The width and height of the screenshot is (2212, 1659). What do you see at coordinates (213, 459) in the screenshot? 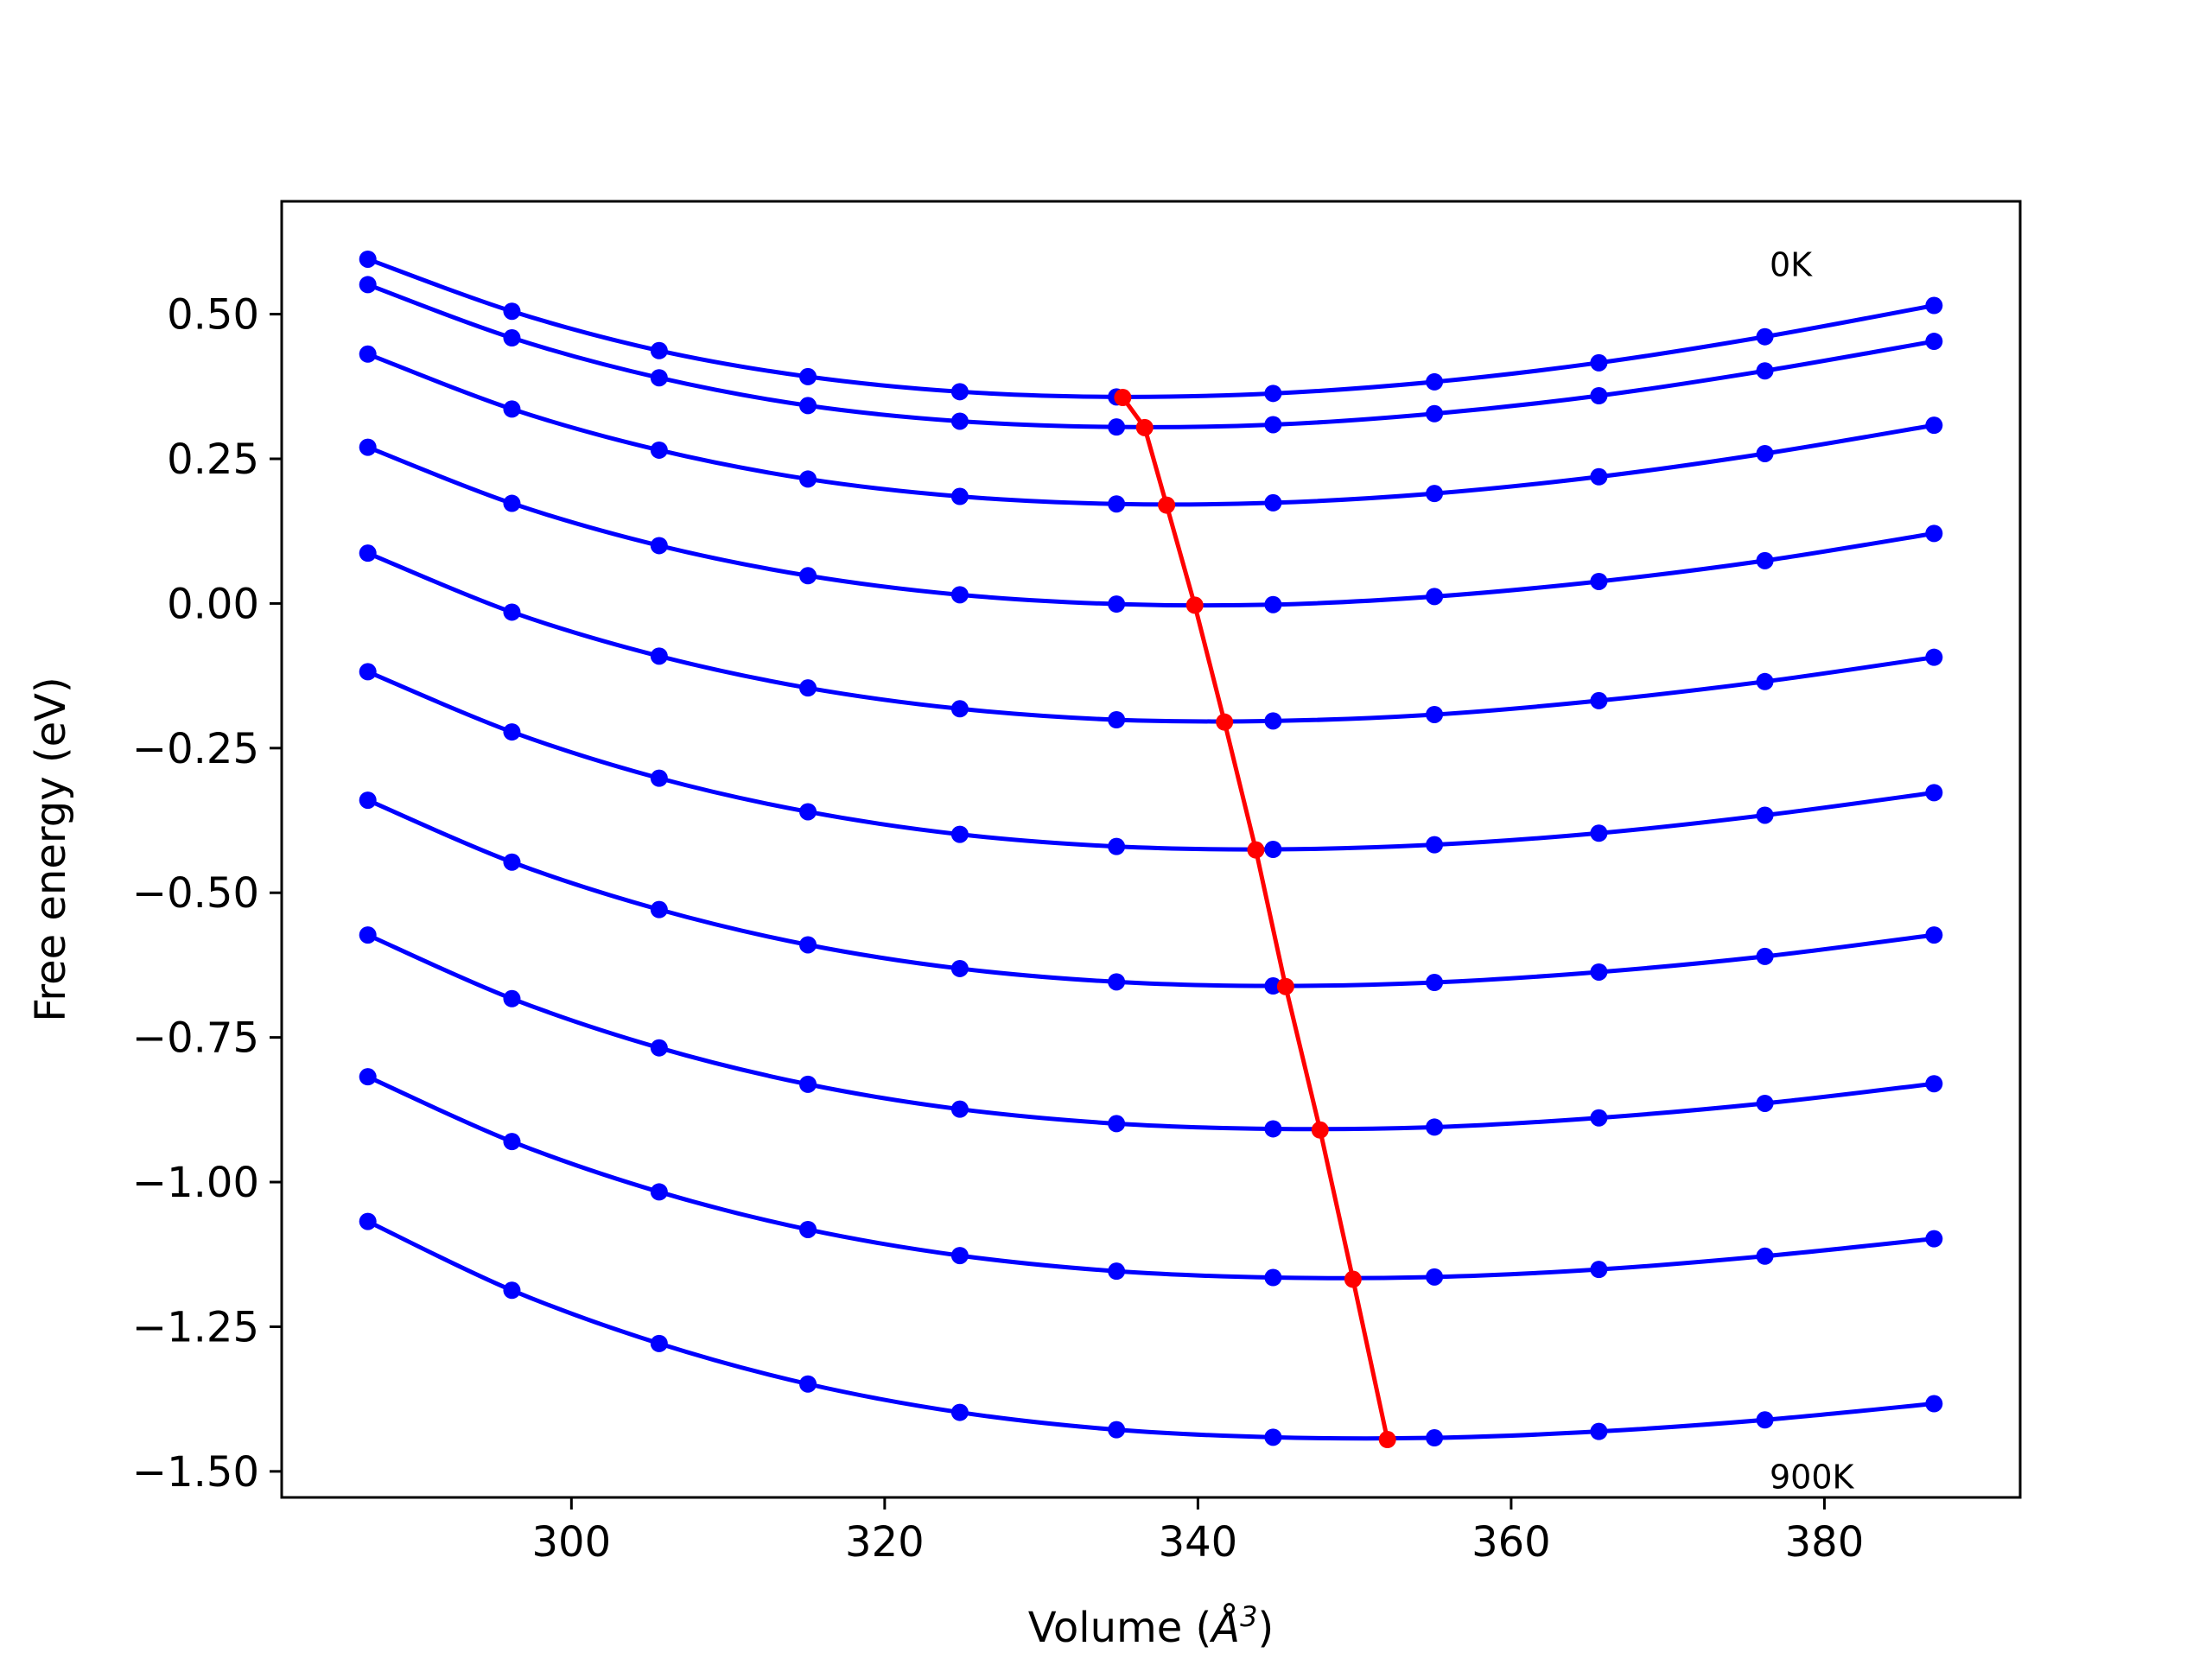
I see `y-tick-label-1: 0.25` at bounding box center [213, 459].